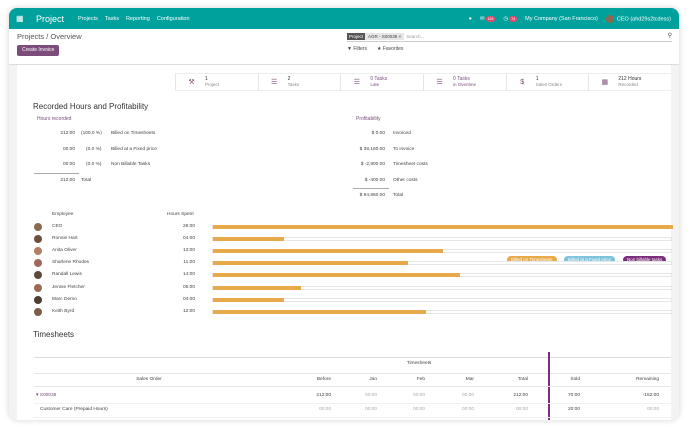  I want to click on stat-sales-orders: $ 1 Sales Orders, so click(547, 82).